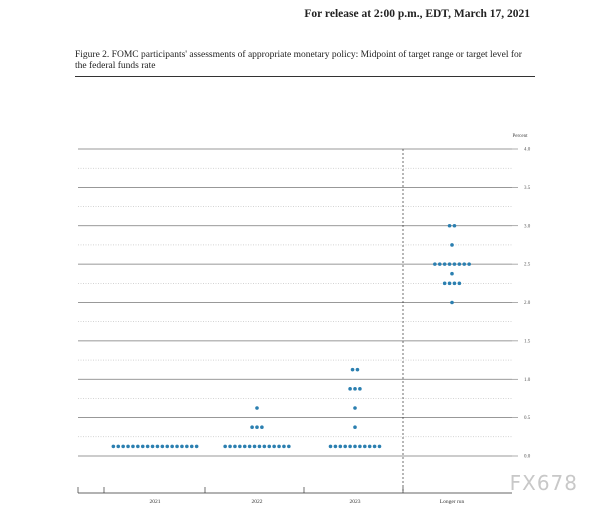 This screenshot has width=600, height=511. What do you see at coordinates (527, 341) in the screenshot?
I see `y-tick-label: 1.5` at bounding box center [527, 341].